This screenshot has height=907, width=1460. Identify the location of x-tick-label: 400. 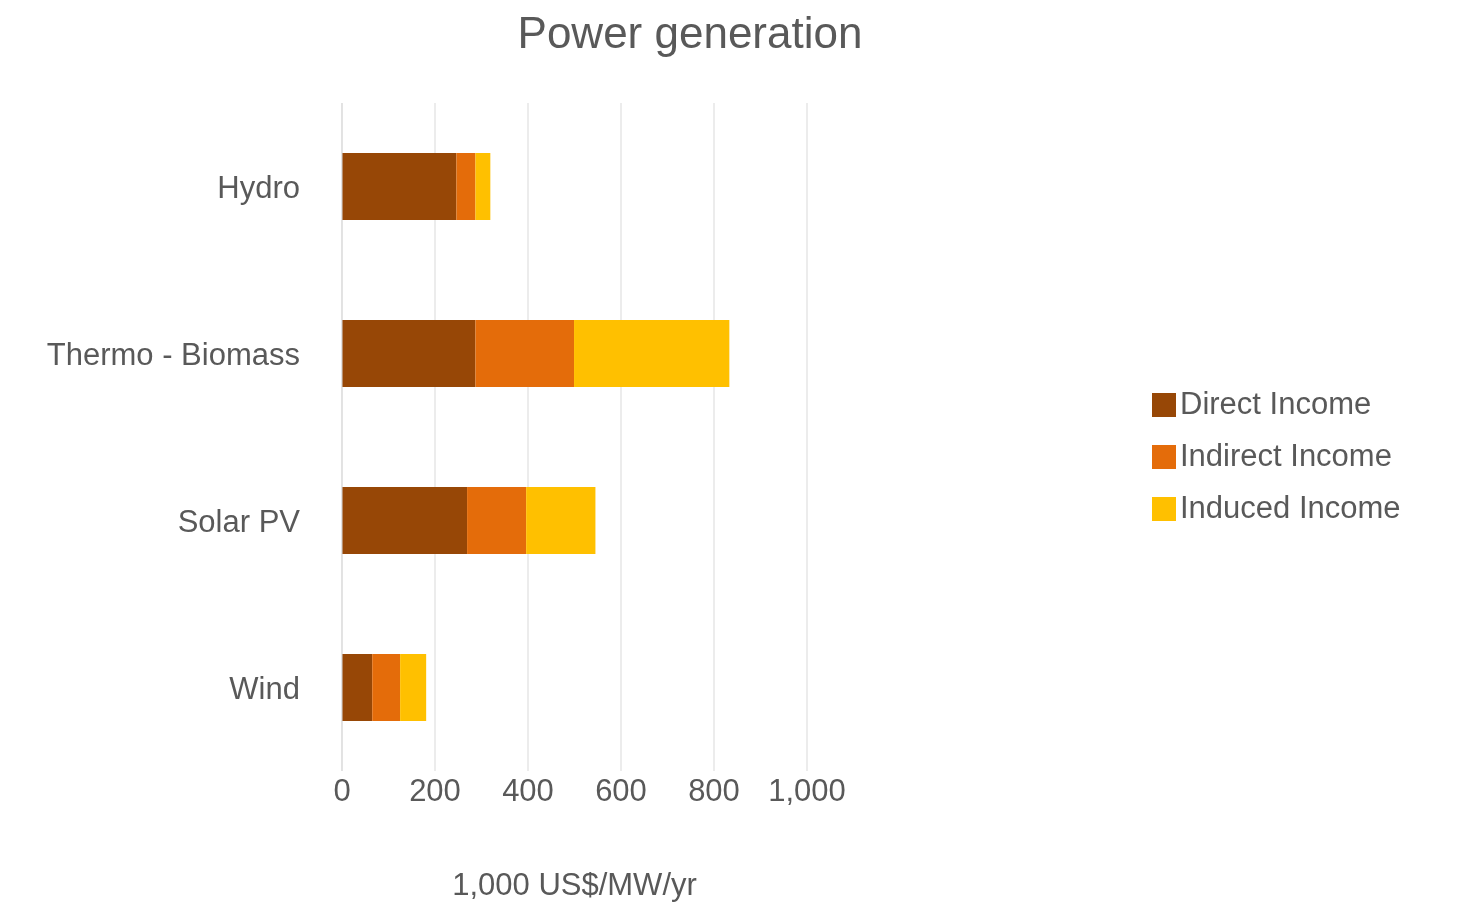
(528, 791).